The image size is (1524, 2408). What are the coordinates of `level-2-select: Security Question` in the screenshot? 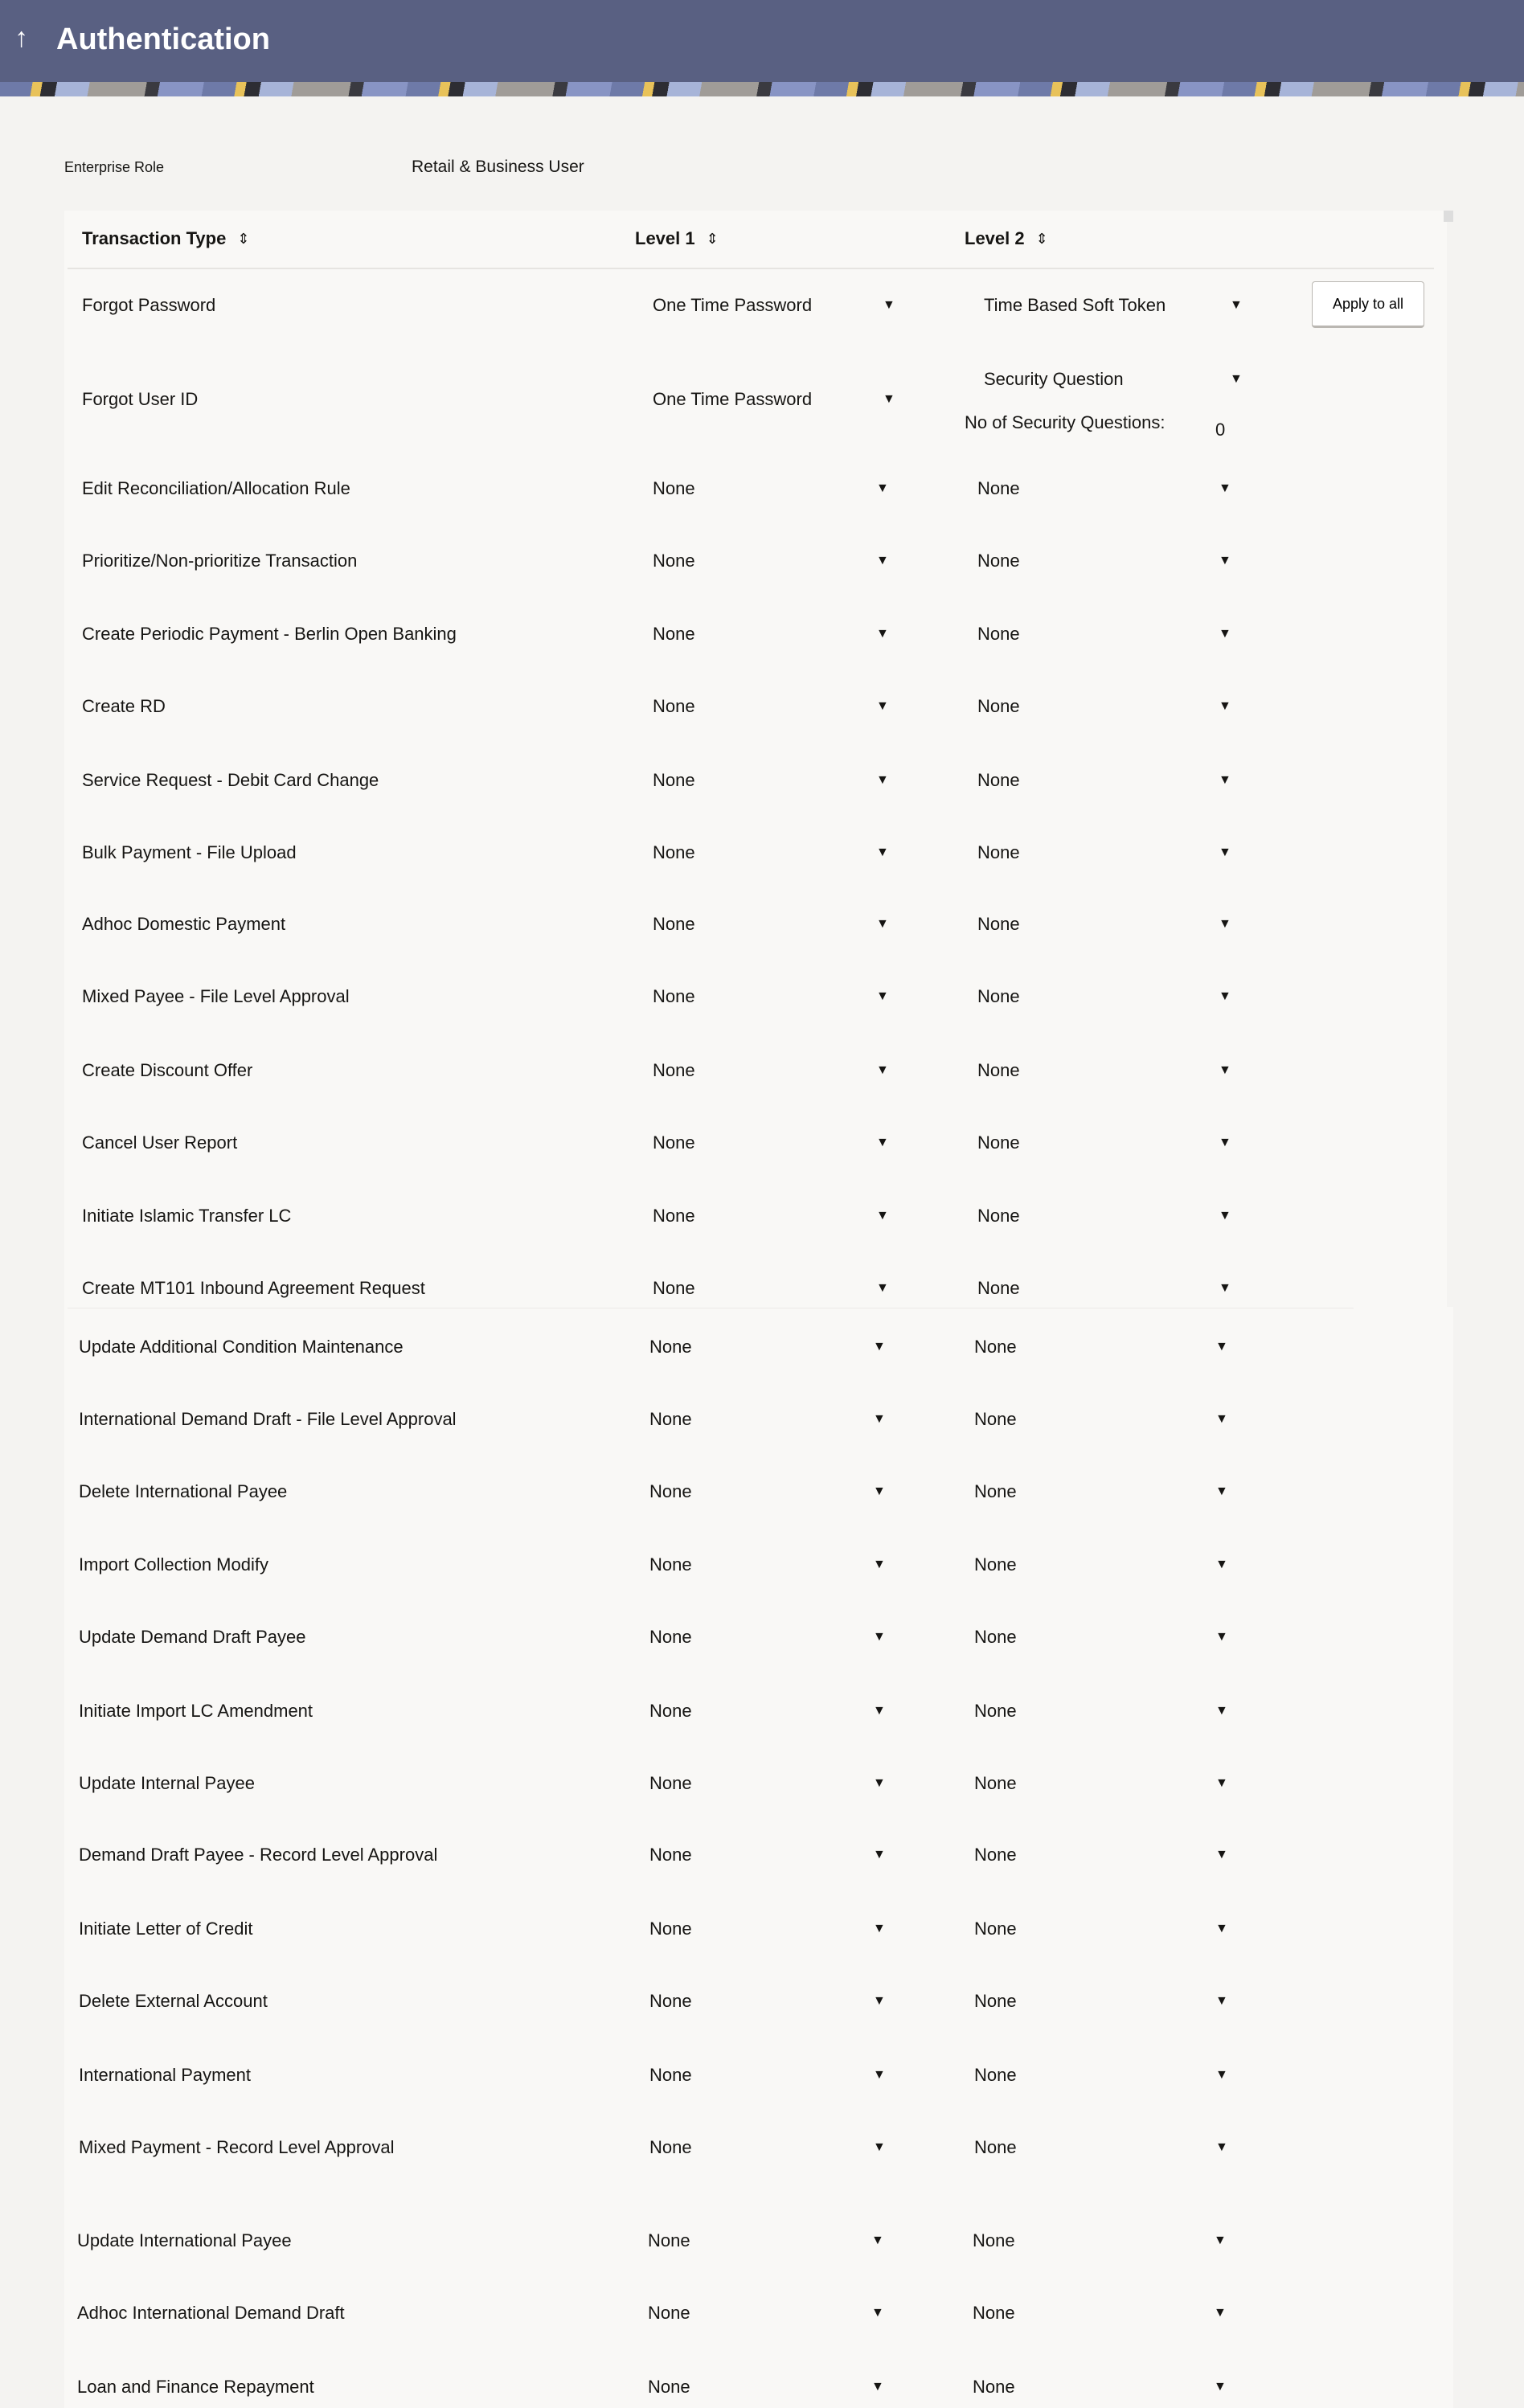 It's located at (1054, 379).